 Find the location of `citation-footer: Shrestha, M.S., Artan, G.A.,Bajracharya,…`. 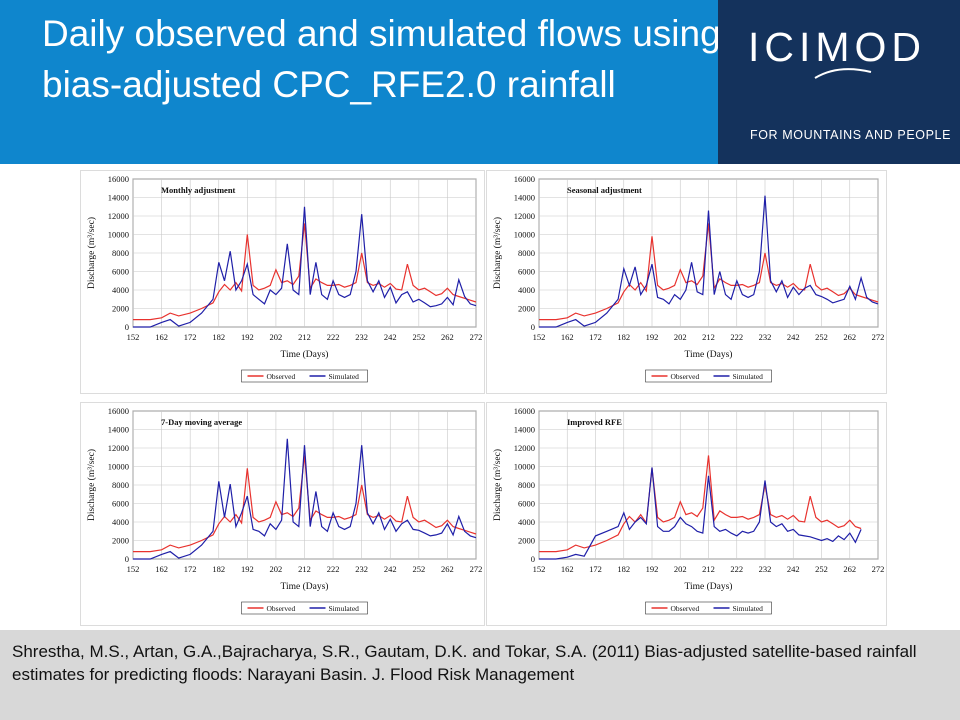

citation-footer: Shrestha, M.S., Artan, G.A.,Bajracharya,… is located at coordinates (480, 675).